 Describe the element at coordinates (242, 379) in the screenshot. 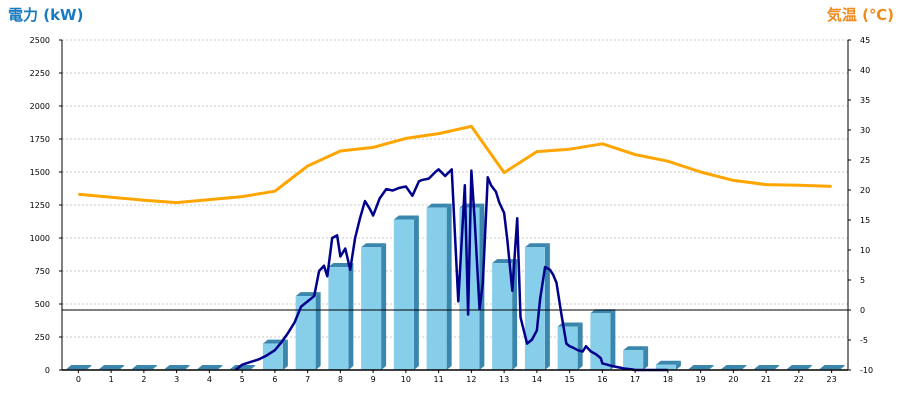

I see `x-tick-label: 5` at that location.